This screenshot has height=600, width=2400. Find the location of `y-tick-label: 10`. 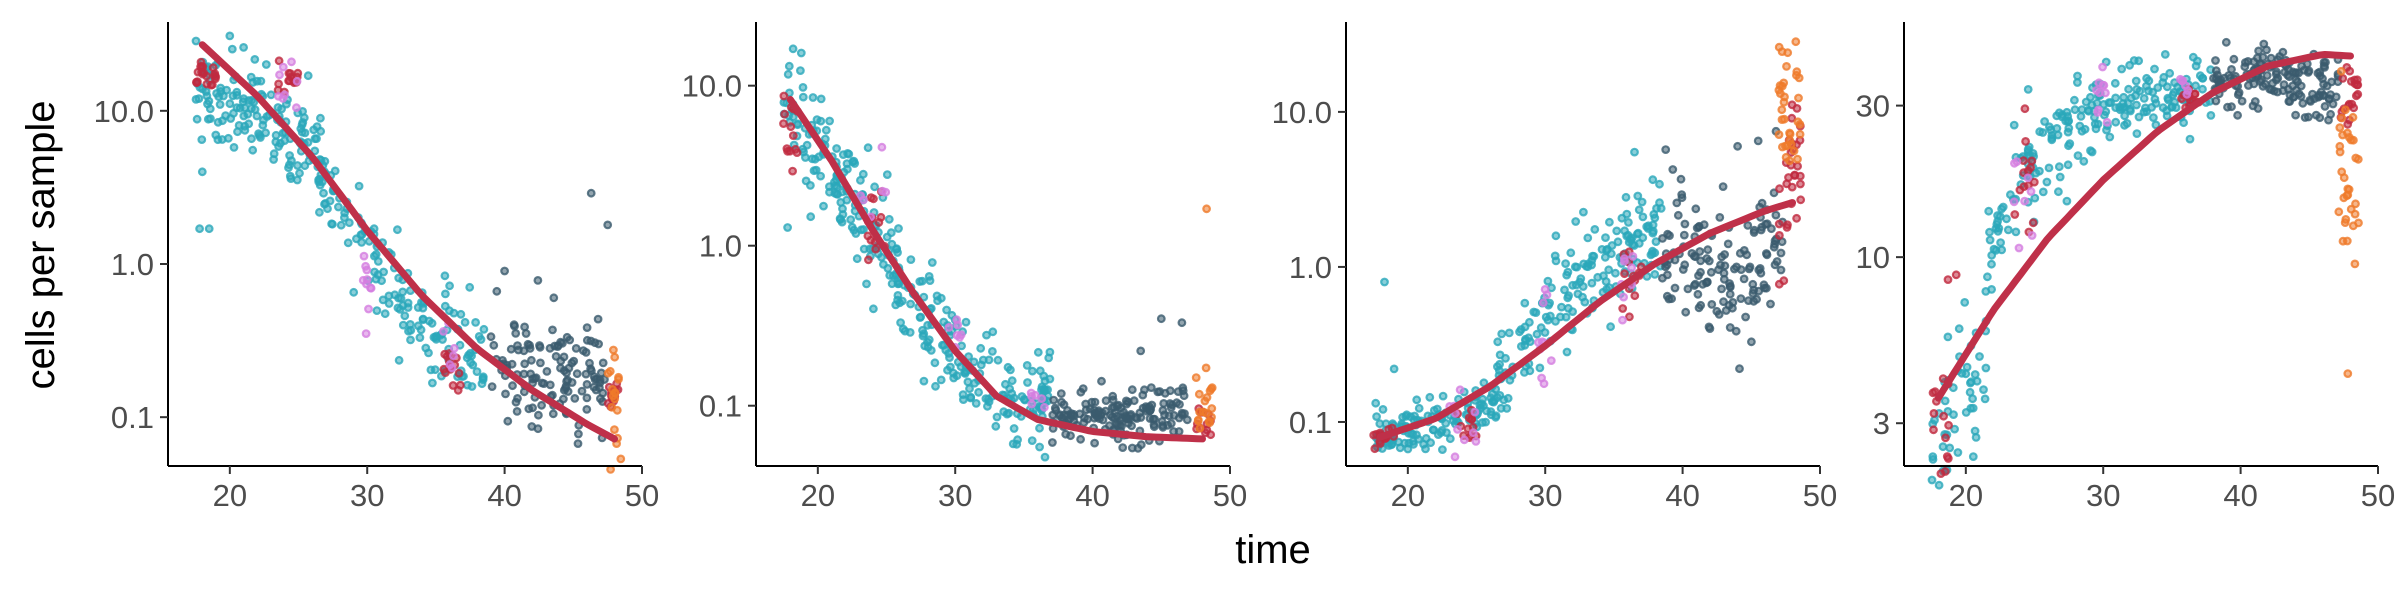

y-tick-label: 10 is located at coordinates (1873, 257).